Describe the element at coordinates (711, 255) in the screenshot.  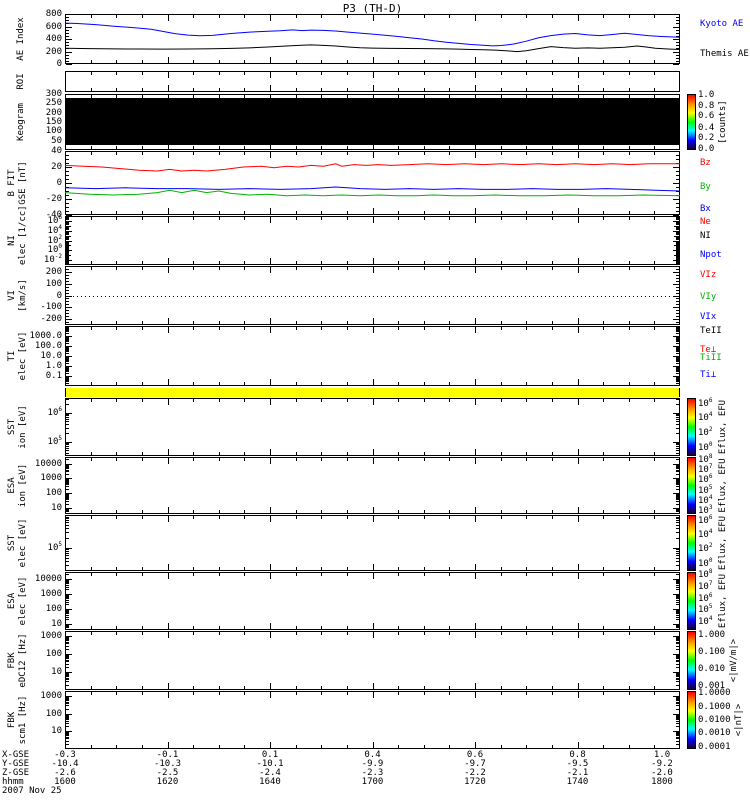
I see `right-label-npot: Npot` at that location.